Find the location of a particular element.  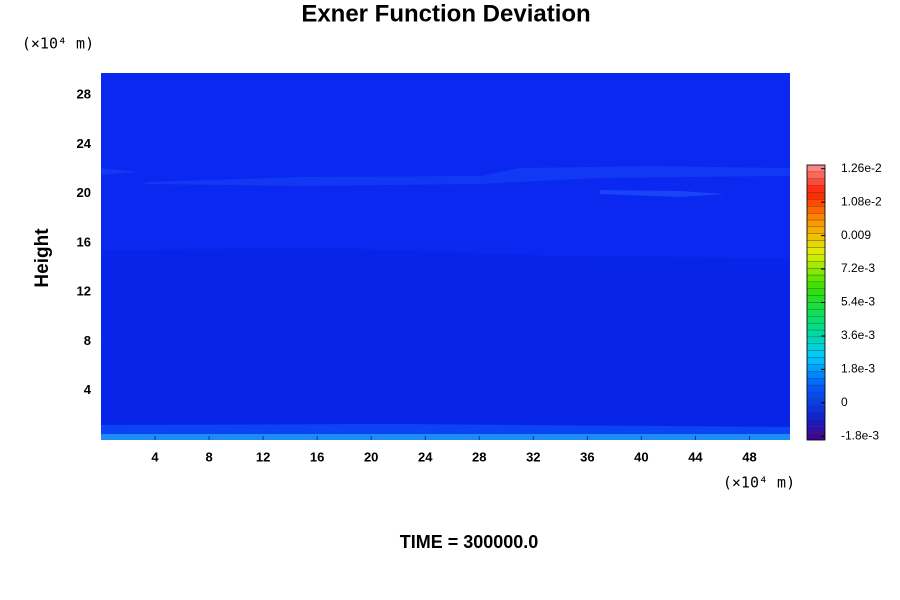

colorbar-tick-label: 1.26e-2 is located at coordinates (861, 168).